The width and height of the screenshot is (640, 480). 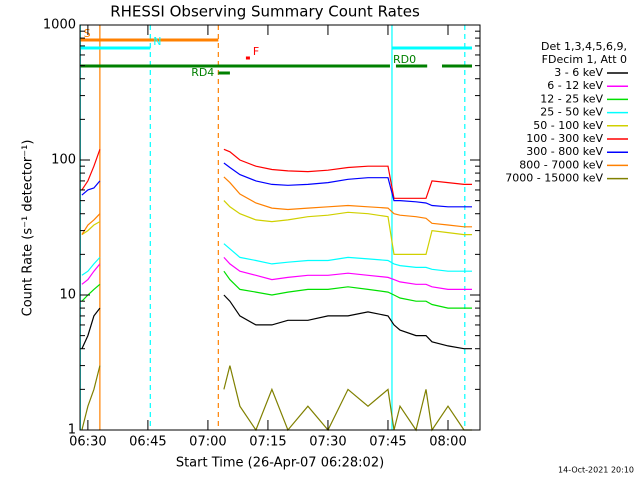 I want to click on x-tick-label: 08:00, so click(x=447, y=442).